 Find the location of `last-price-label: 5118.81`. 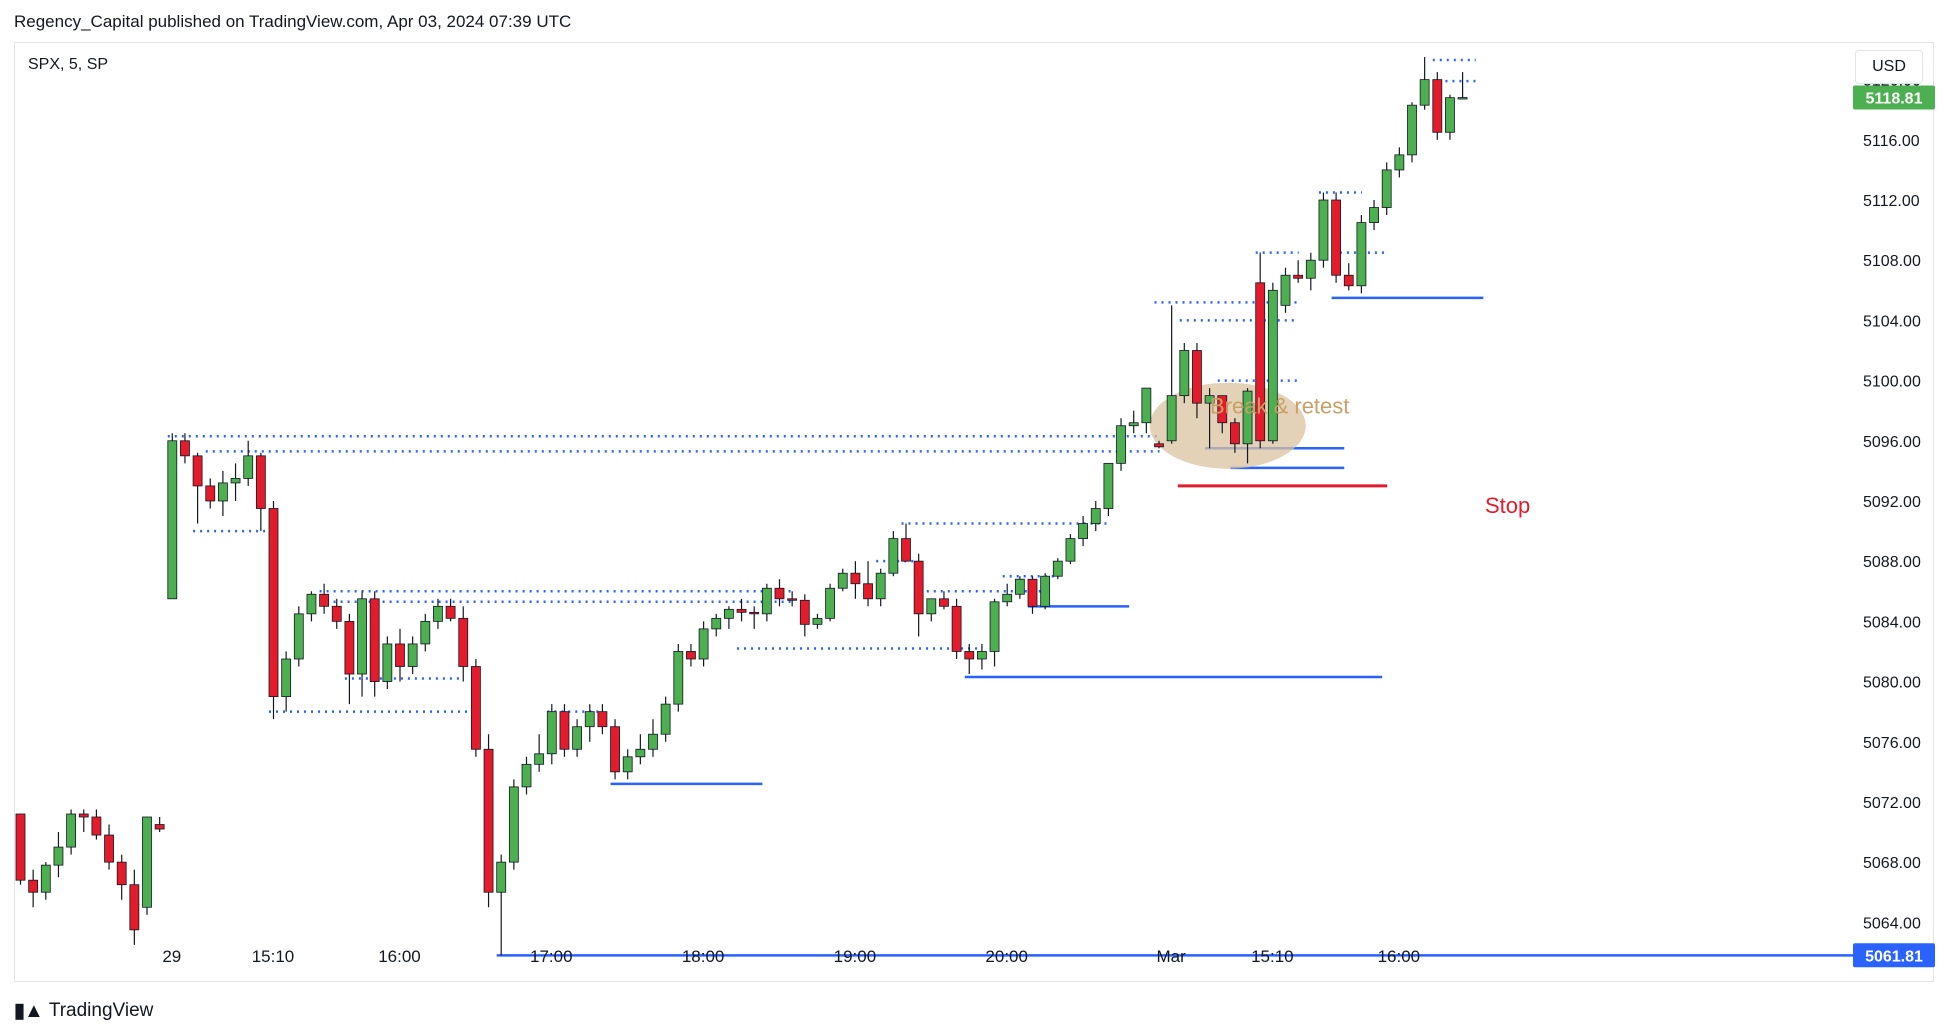

last-price-label: 5118.81 is located at coordinates (1894, 99).